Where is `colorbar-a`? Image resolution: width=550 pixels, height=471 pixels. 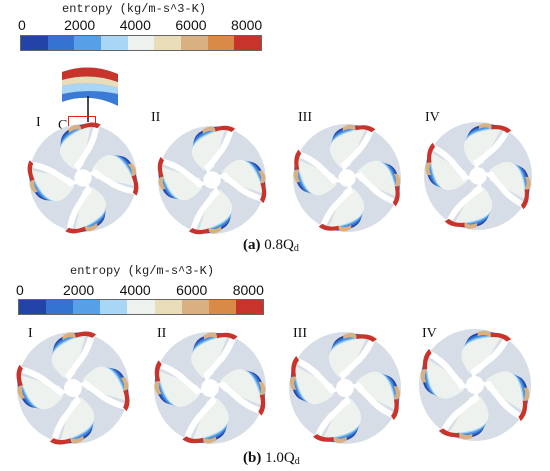
colorbar-a is located at coordinates (141, 43).